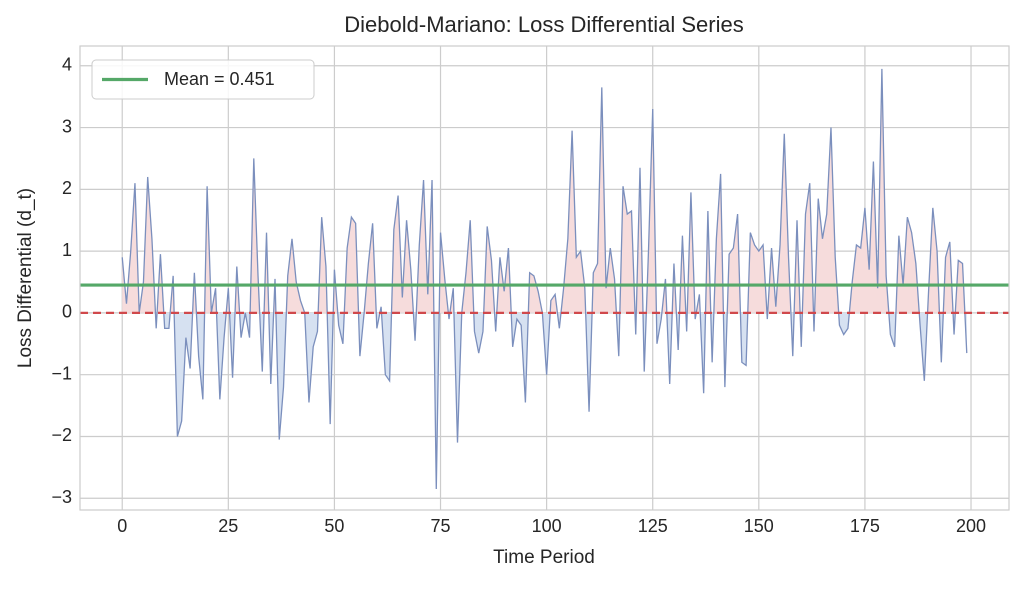  Describe the element at coordinates (547, 526) in the screenshot. I see `x-tick-label: 100` at that location.